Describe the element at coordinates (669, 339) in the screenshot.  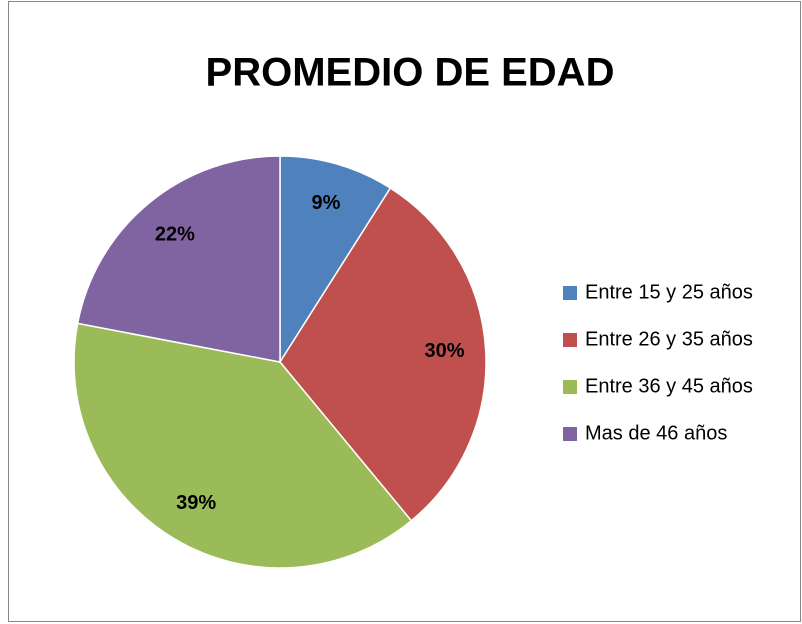
I see `legend-label: Entre 26 y 35 años` at that location.